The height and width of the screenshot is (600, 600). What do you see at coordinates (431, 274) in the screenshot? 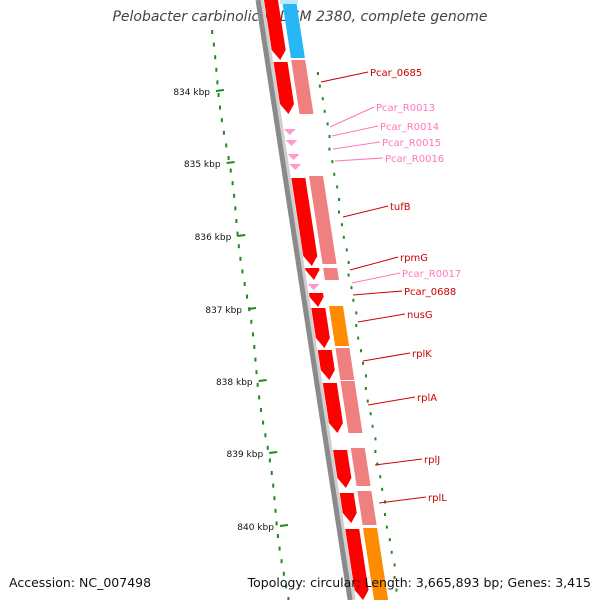
I see `feature-label-pcar_r0017: Pcar_R0017` at bounding box center [431, 274].